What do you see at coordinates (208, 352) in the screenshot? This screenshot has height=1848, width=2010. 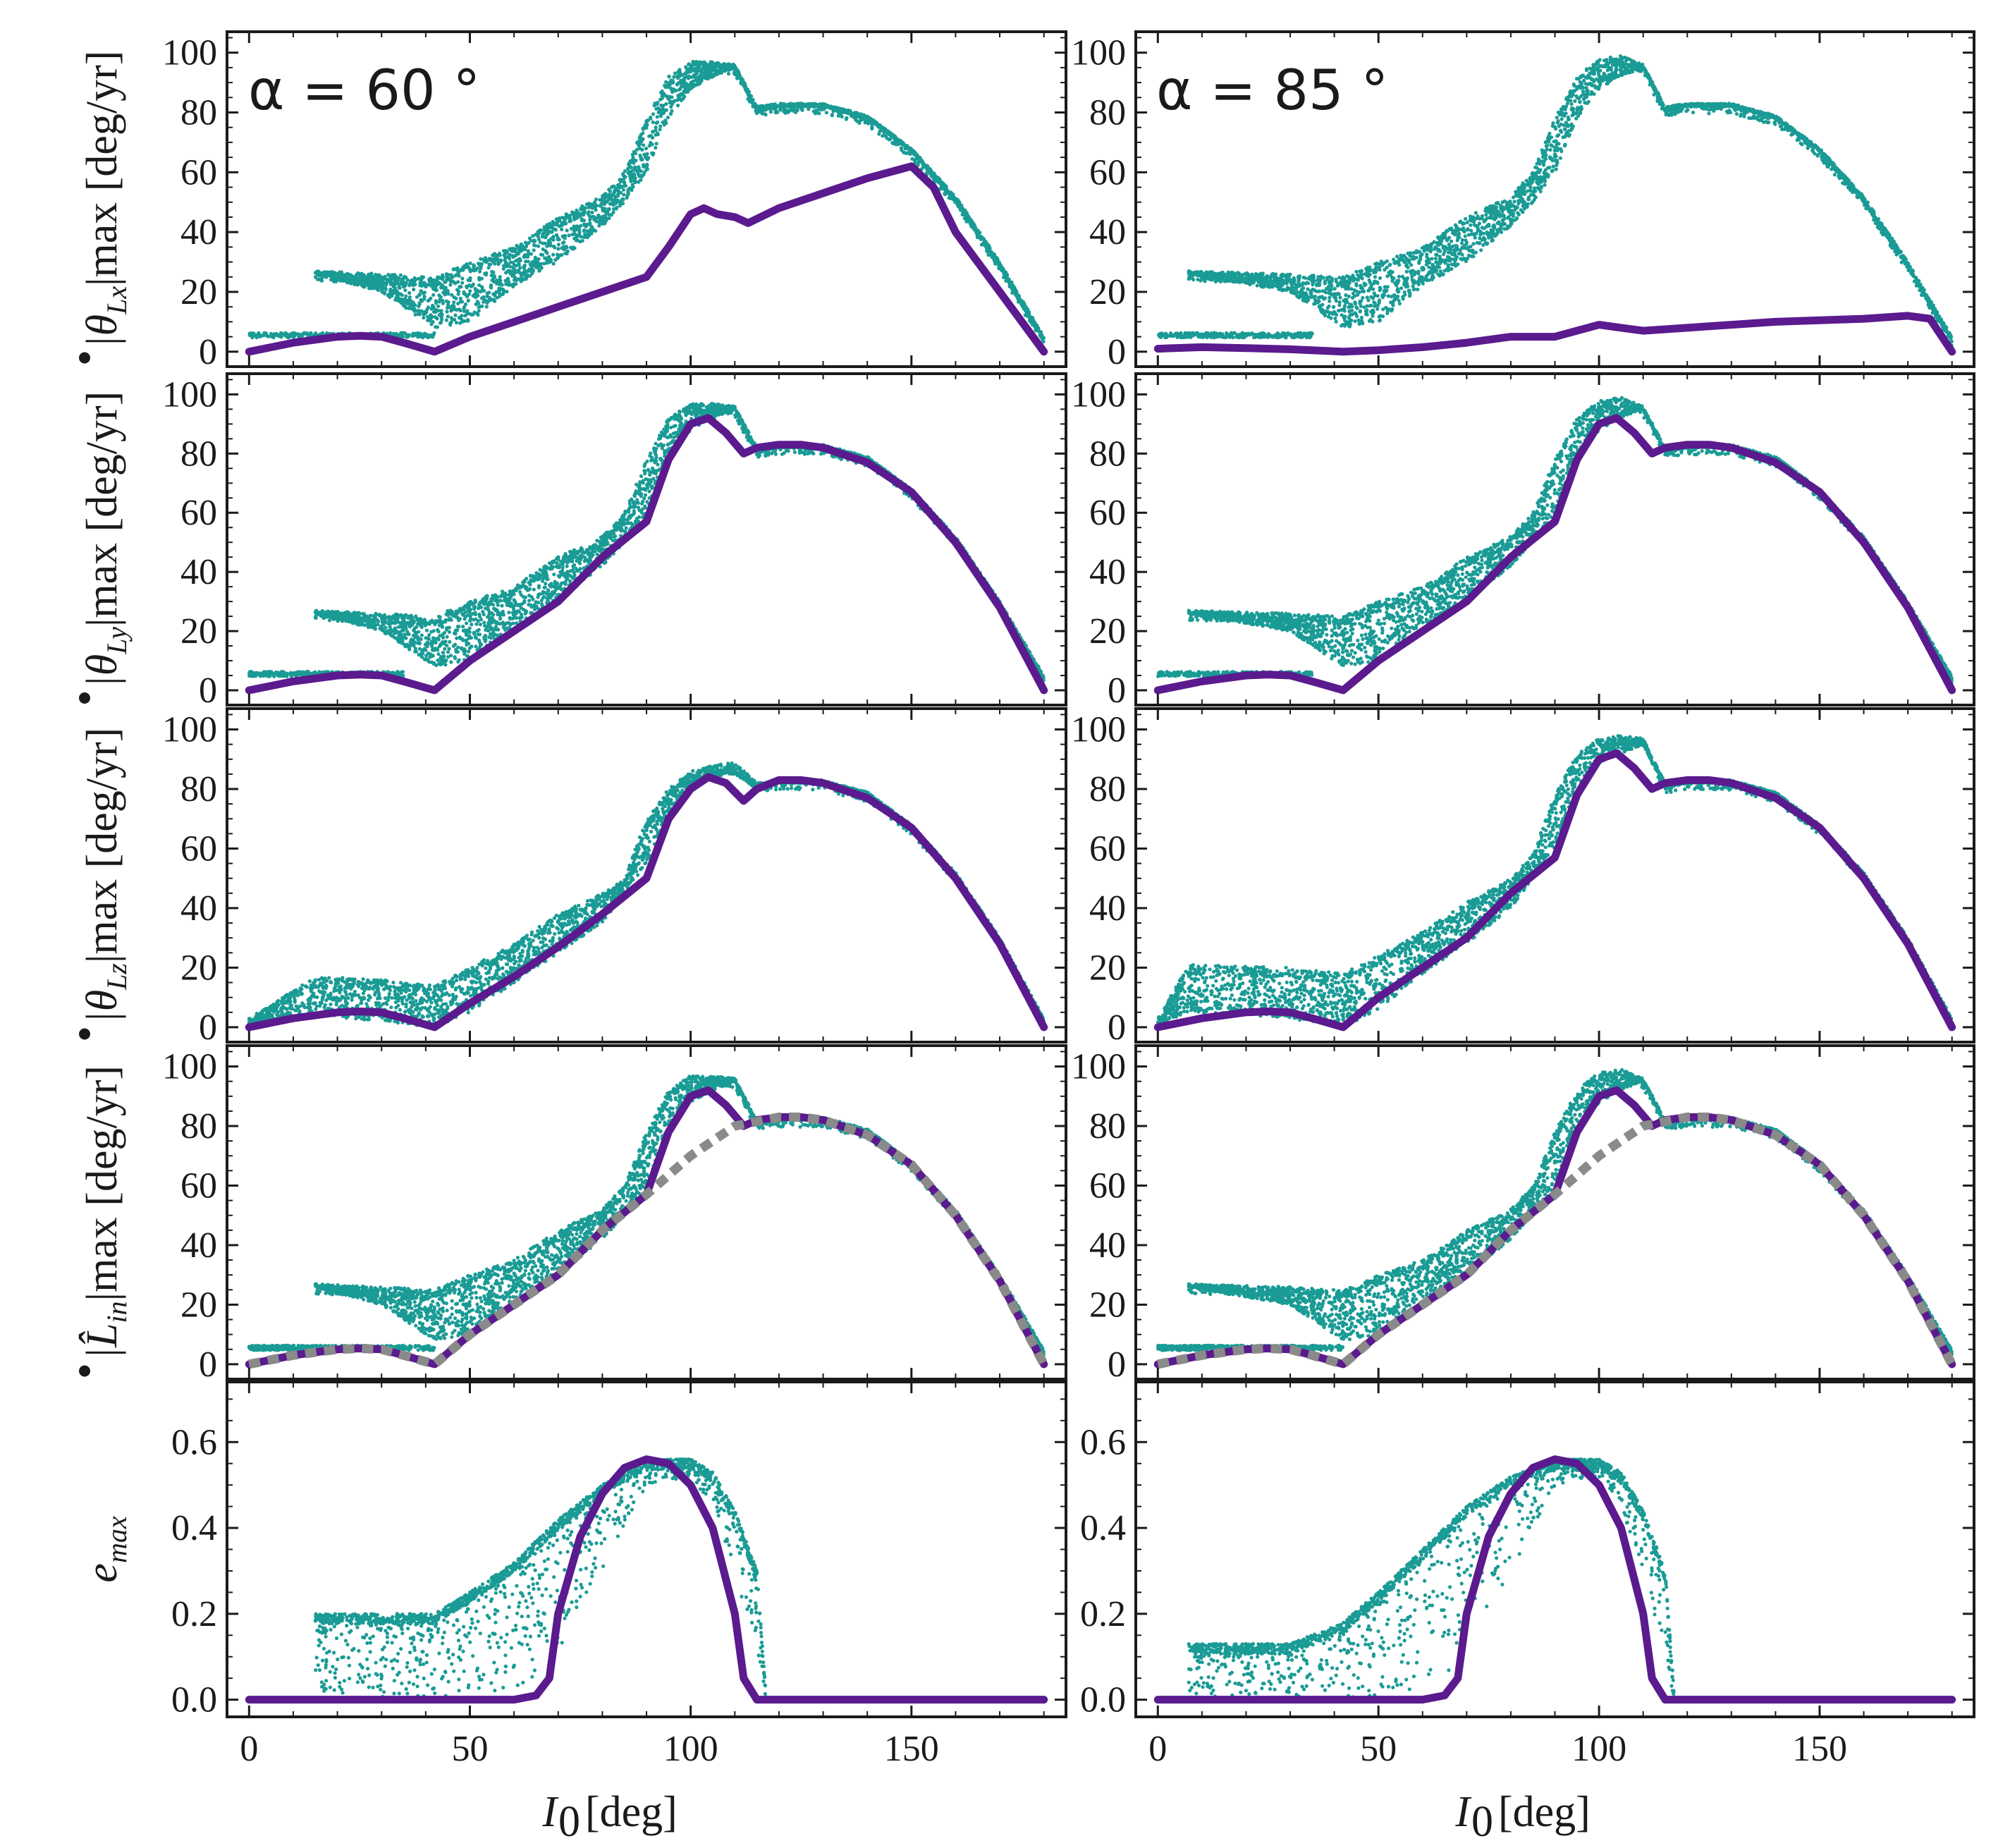 I see `y-tick-label: 0` at bounding box center [208, 352].